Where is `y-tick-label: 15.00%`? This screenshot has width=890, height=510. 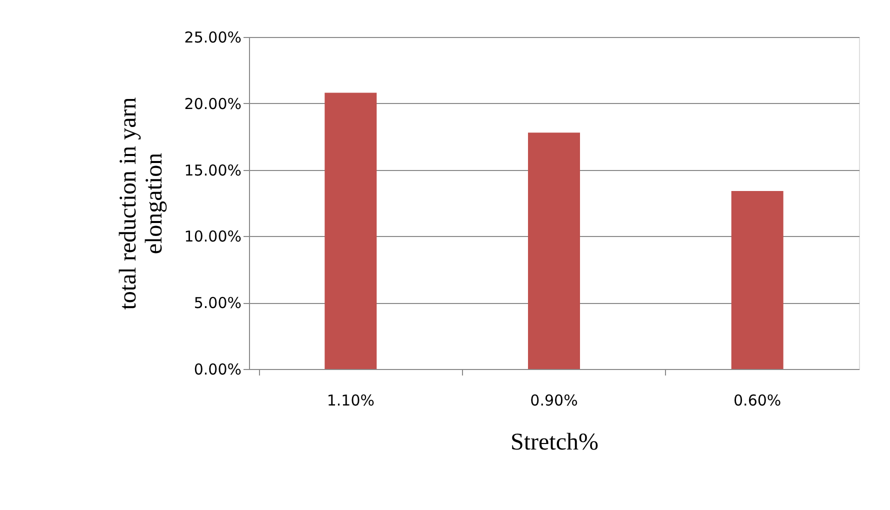 y-tick-label: 15.00% is located at coordinates (213, 170).